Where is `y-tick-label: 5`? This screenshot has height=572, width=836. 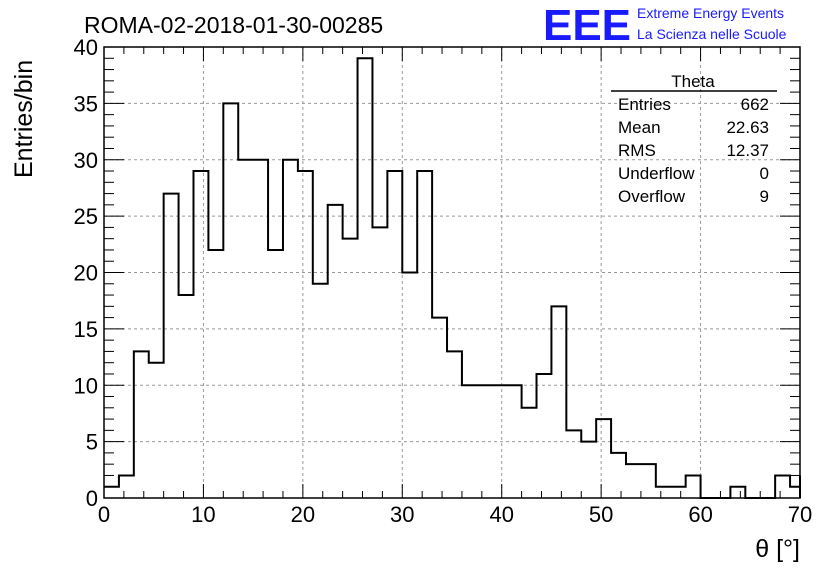
y-tick-label: 5 is located at coordinates (92, 442).